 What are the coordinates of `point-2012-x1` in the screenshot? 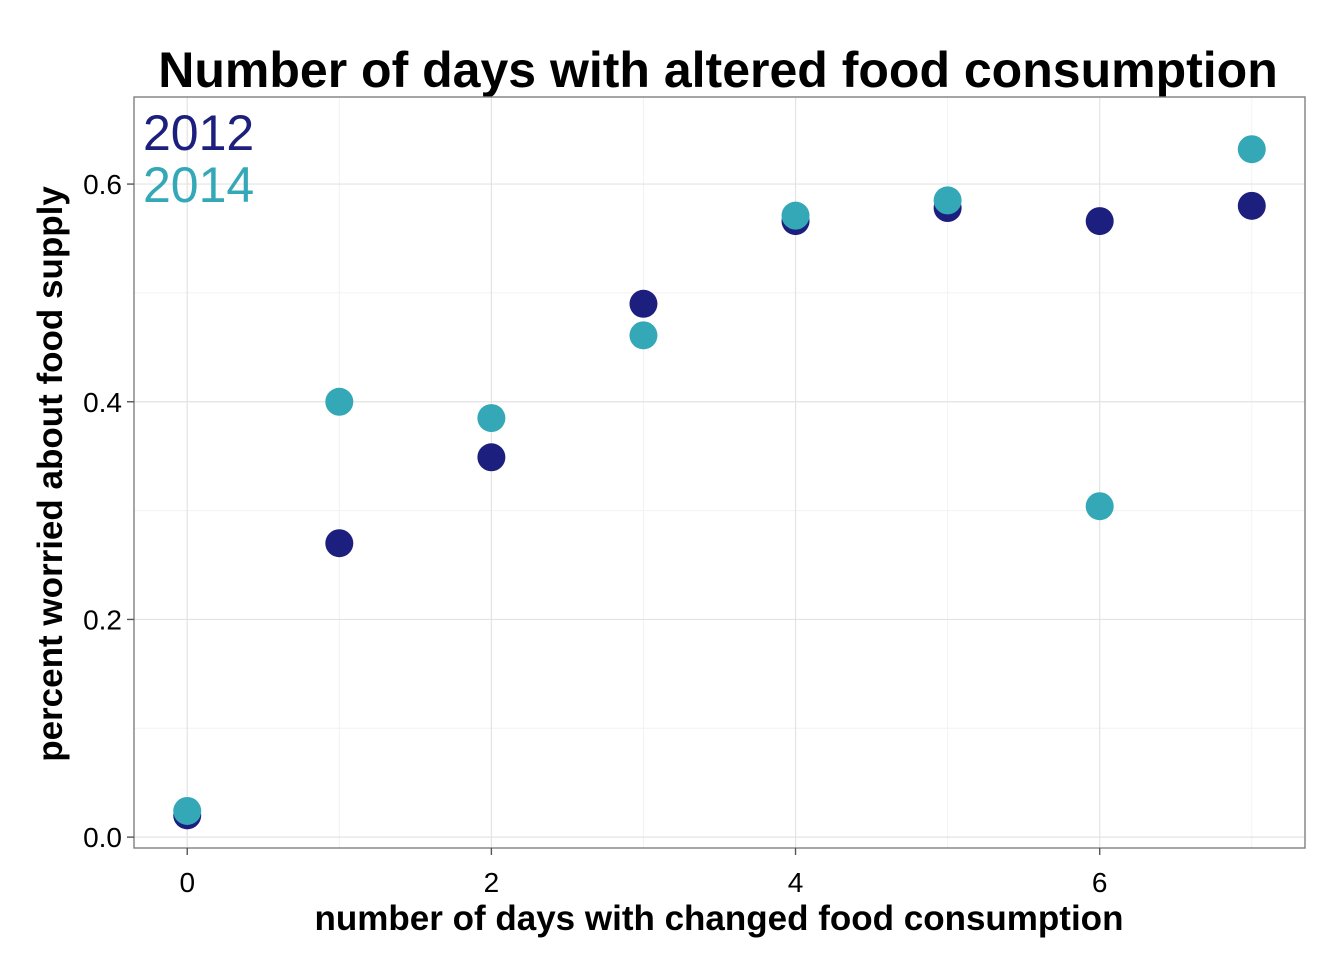 It's located at (339, 543).